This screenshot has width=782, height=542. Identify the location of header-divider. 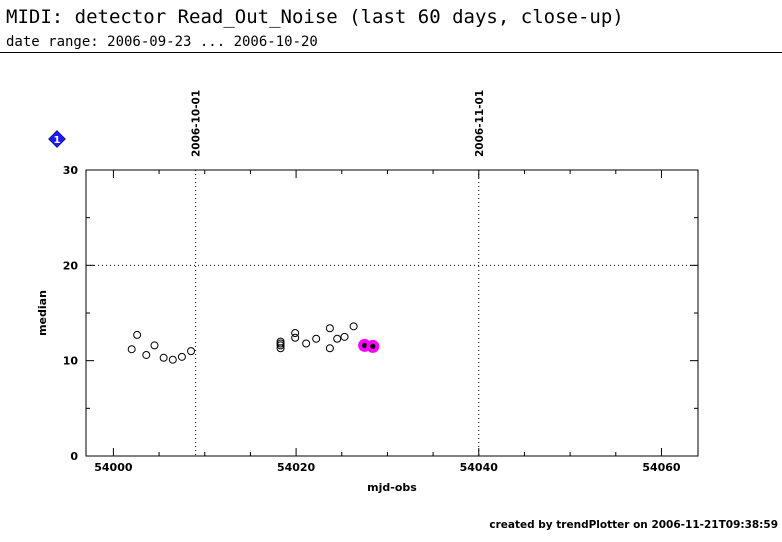
(391, 52).